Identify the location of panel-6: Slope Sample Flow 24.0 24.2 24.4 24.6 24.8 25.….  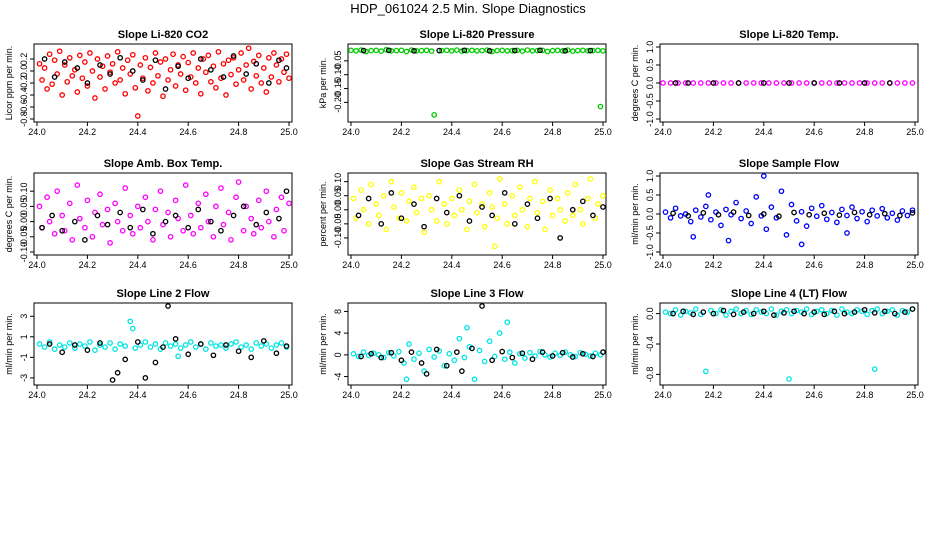
(777, 214).